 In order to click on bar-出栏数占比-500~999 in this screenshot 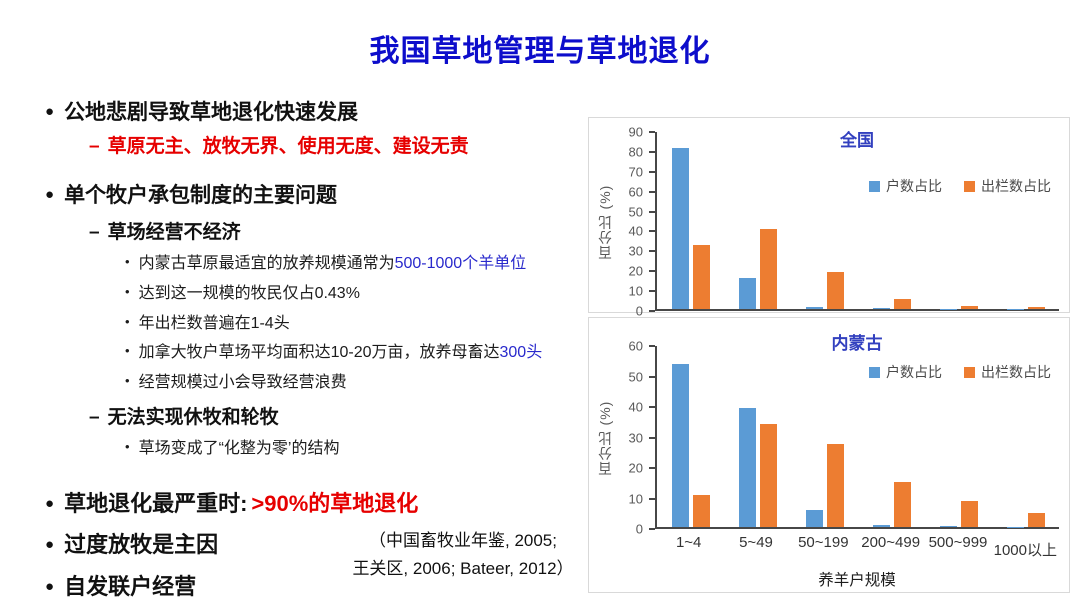, I will do `click(969, 307)`.